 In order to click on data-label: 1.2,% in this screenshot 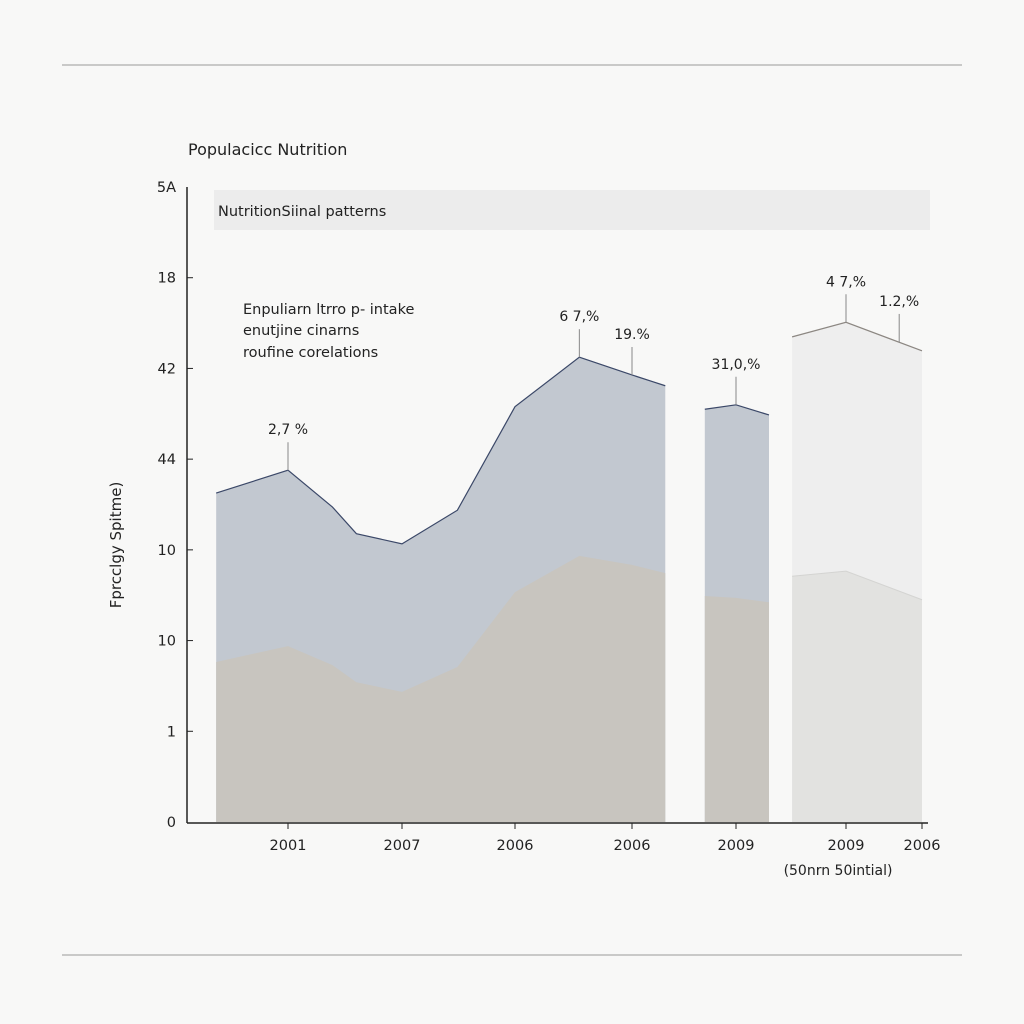, I will do `click(899, 302)`.